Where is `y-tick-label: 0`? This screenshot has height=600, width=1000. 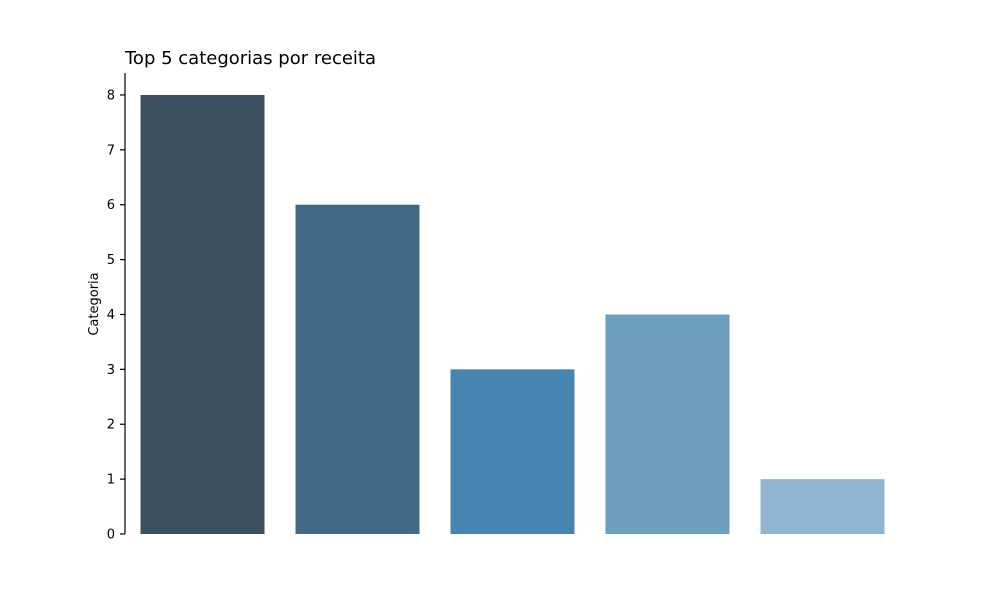
y-tick-label: 0 is located at coordinates (111, 535).